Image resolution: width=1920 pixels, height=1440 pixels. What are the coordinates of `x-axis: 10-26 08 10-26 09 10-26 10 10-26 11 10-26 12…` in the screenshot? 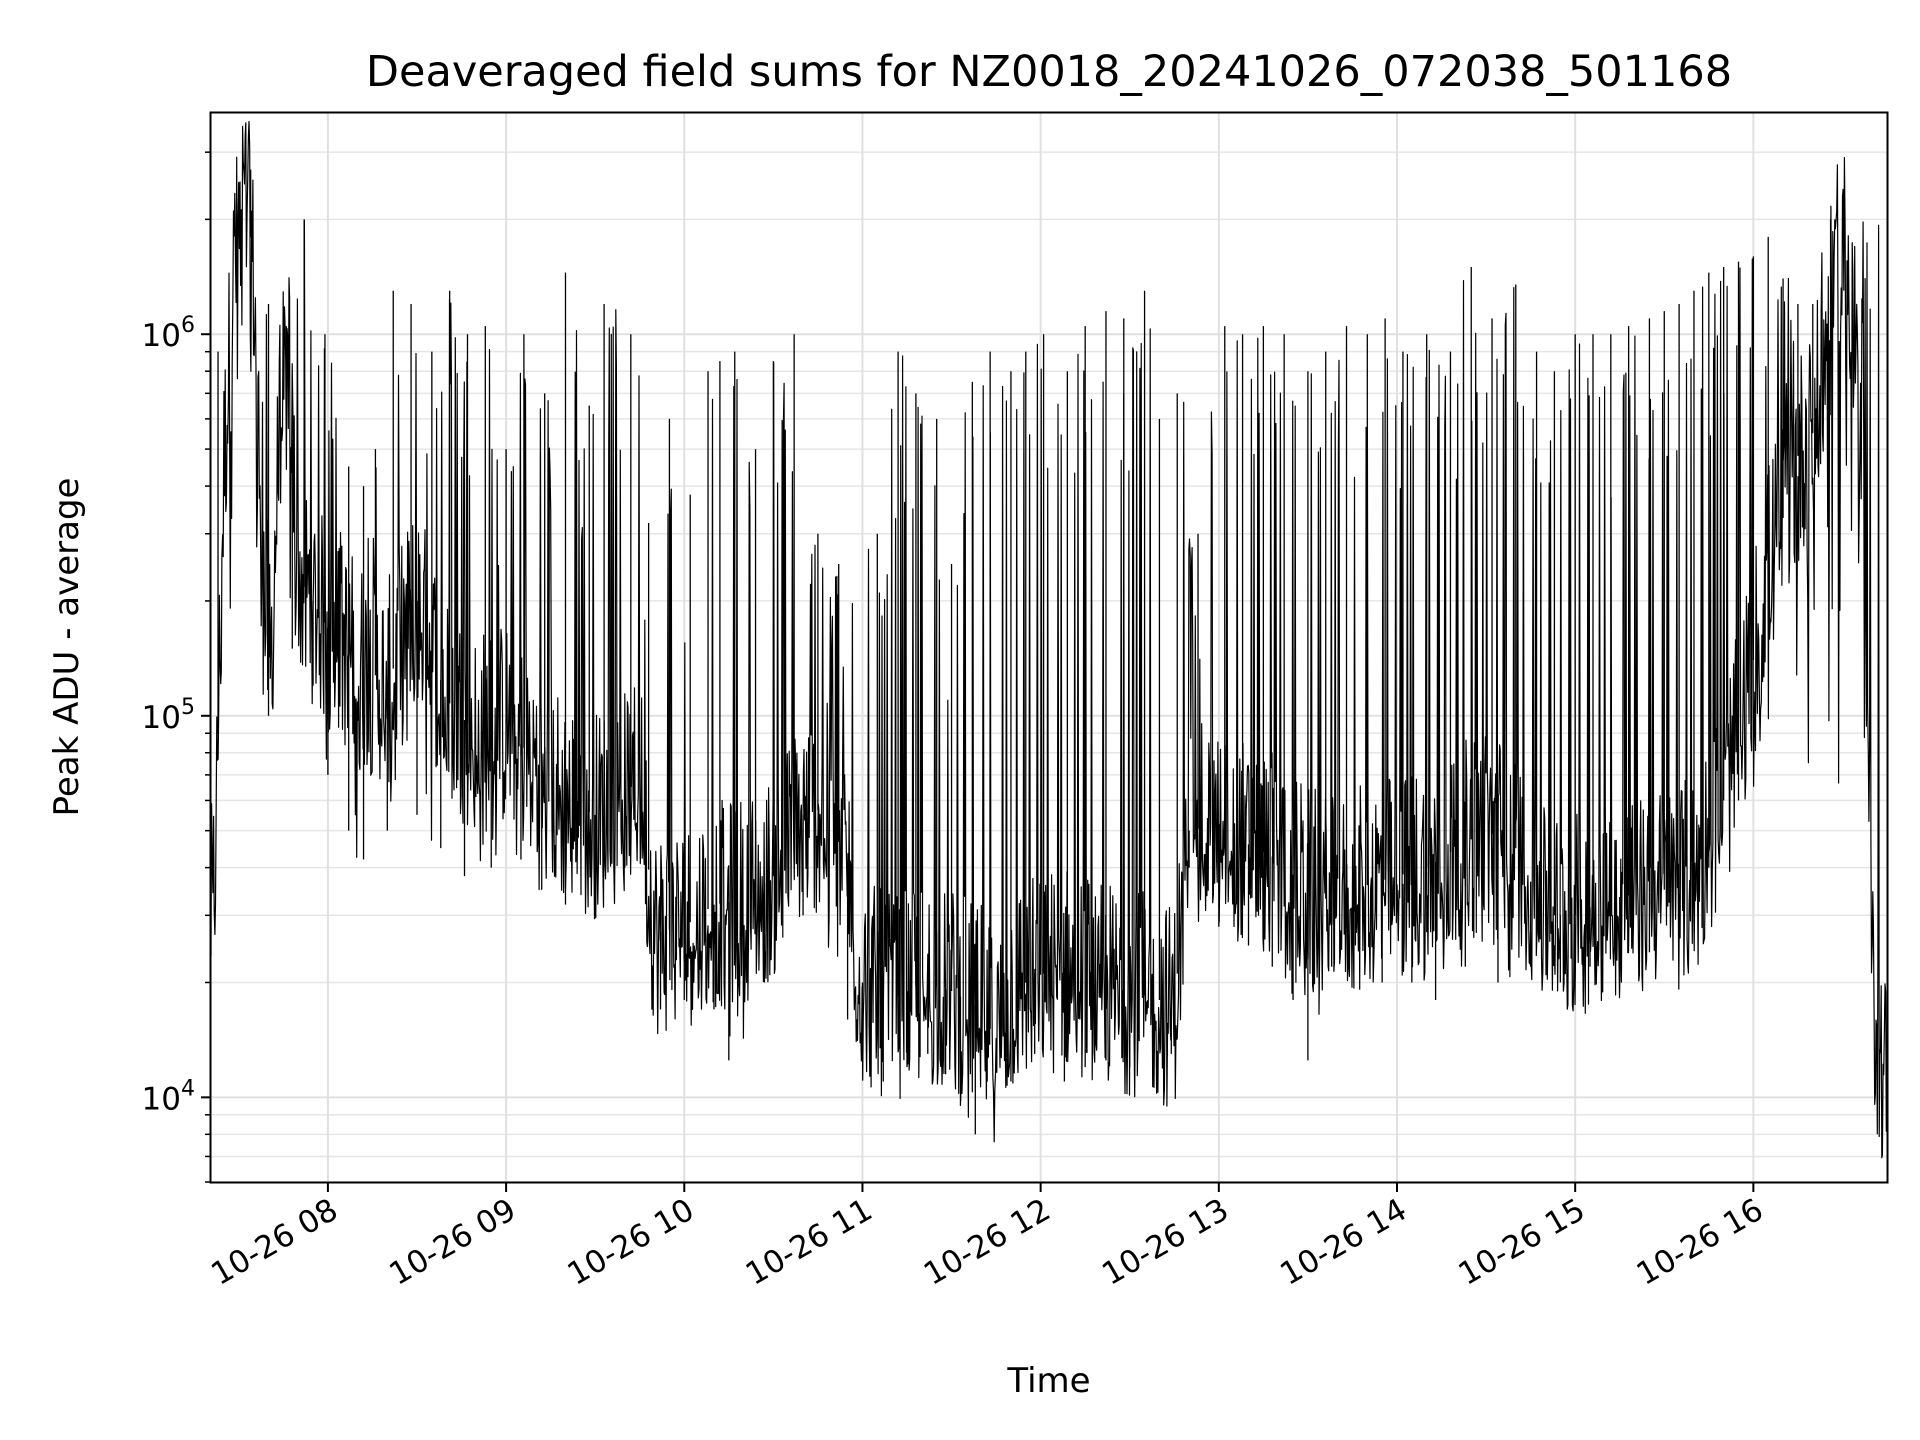 It's located at (987, 1237).